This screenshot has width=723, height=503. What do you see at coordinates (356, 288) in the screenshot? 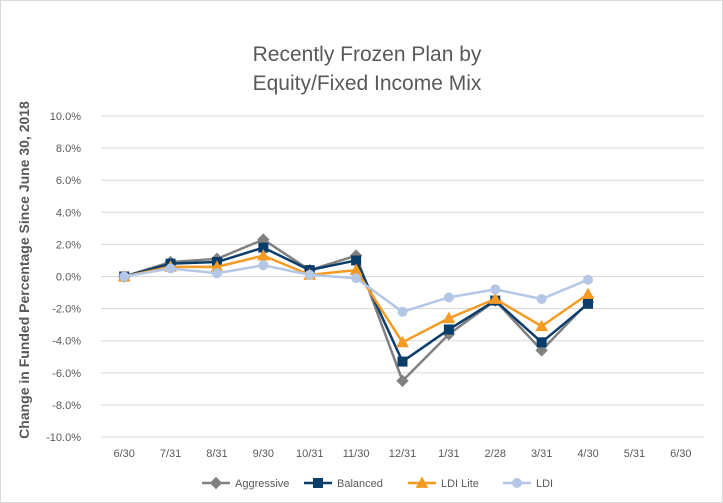
I see `series-ldi` at bounding box center [356, 288].